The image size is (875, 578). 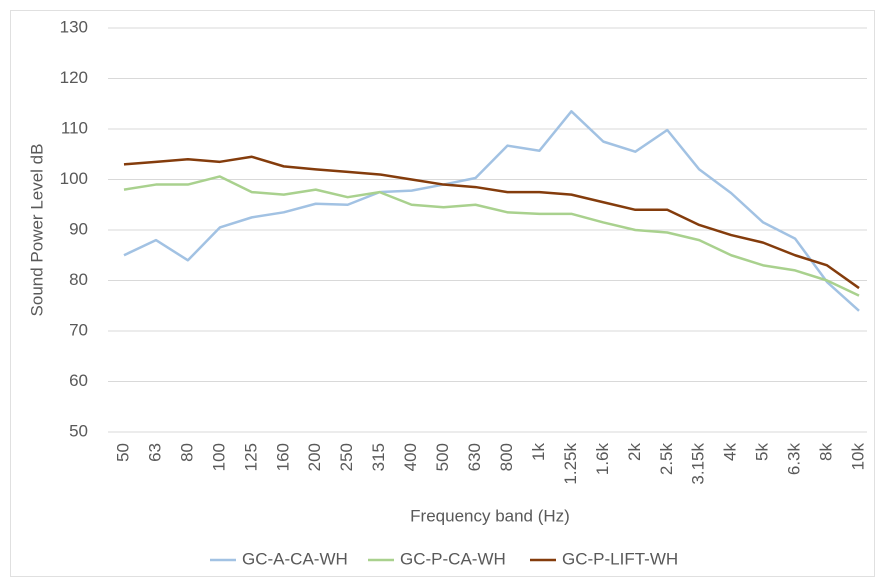 What do you see at coordinates (78, 228) in the screenshot?
I see `y-tick-label: 90` at bounding box center [78, 228].